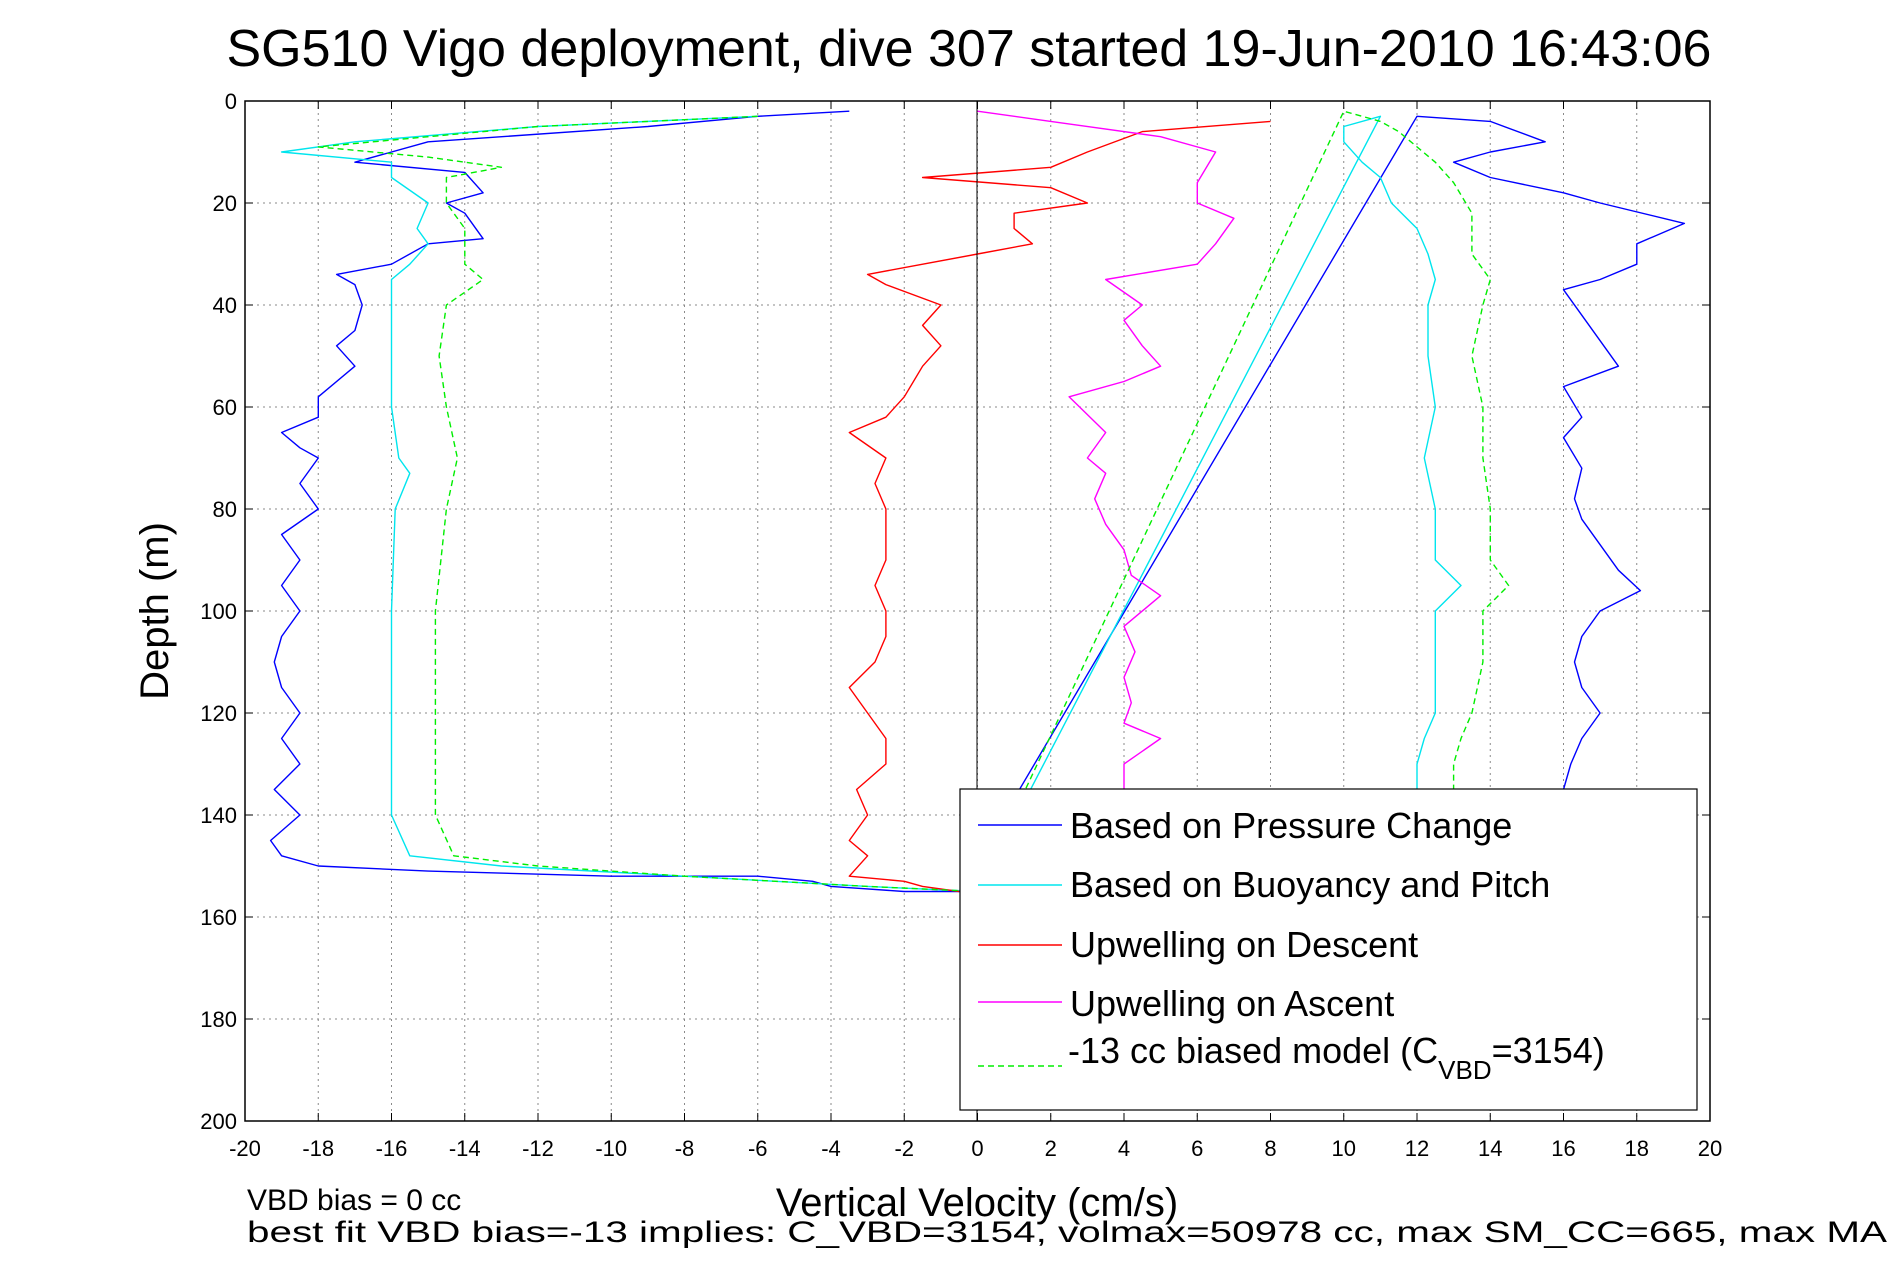  Describe the element at coordinates (1417, 1148) in the screenshot. I see `x-tick-label: 12` at that location.